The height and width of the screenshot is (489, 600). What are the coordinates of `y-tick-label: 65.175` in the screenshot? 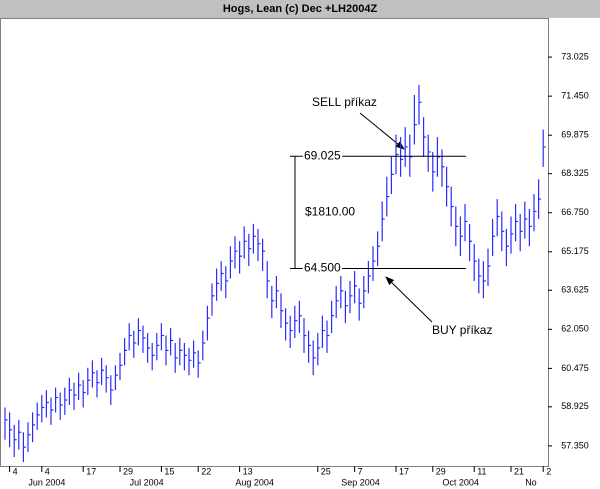 It's located at (575, 251).